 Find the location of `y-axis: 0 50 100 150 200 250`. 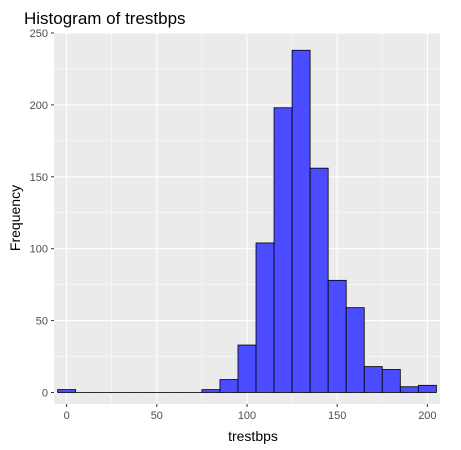

y-axis: 0 50 100 150 200 250 is located at coordinates (42, 213).